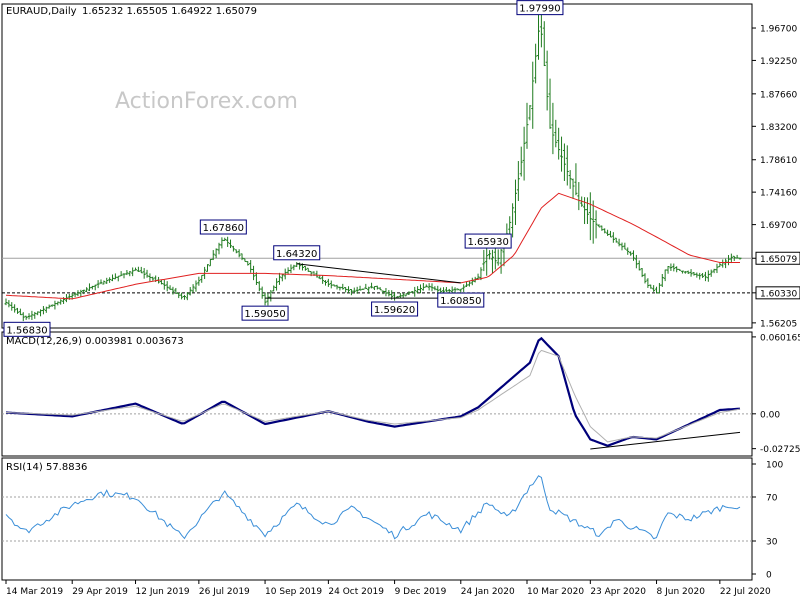 The height and width of the screenshot is (604, 800). What do you see at coordinates (421, 592) in the screenshot?
I see `x-tick-label: 9 Dec 2019` at bounding box center [421, 592].